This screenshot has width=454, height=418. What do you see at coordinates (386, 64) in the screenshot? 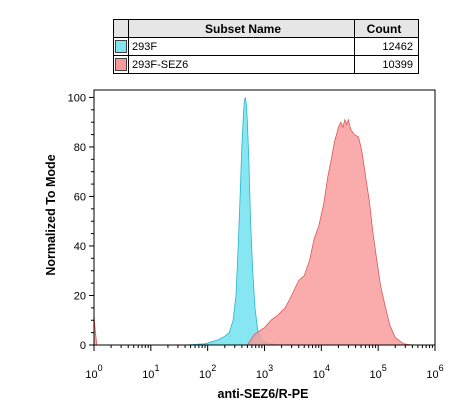
I see `legend-count: 10399` at bounding box center [386, 64].